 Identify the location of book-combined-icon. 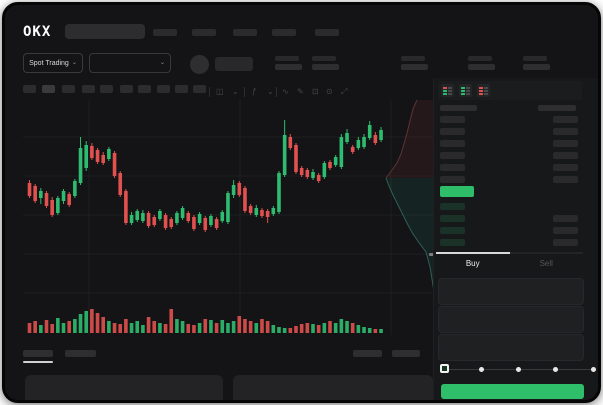
(447, 90).